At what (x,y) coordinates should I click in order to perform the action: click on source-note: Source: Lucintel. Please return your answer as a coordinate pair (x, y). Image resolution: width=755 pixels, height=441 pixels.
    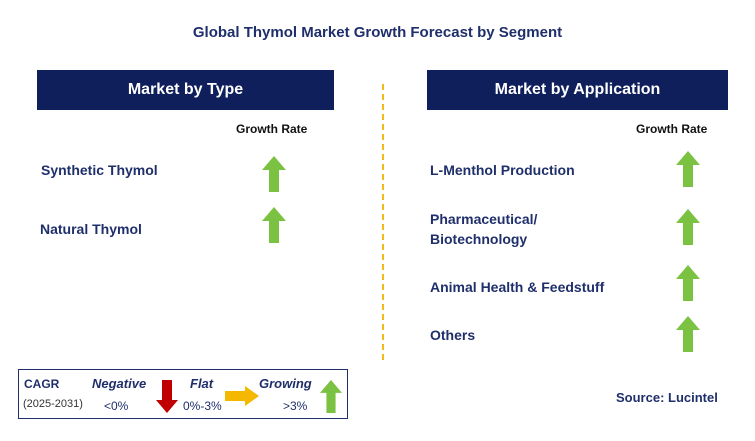
    Looking at the image, I should click on (667, 397).